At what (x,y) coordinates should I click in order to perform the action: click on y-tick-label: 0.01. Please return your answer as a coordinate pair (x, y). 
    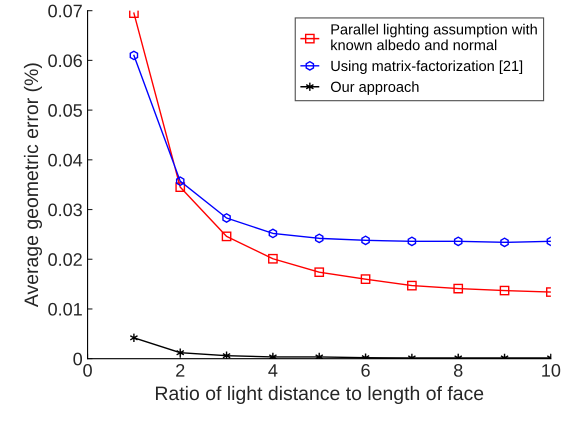
    Looking at the image, I should click on (65, 309).